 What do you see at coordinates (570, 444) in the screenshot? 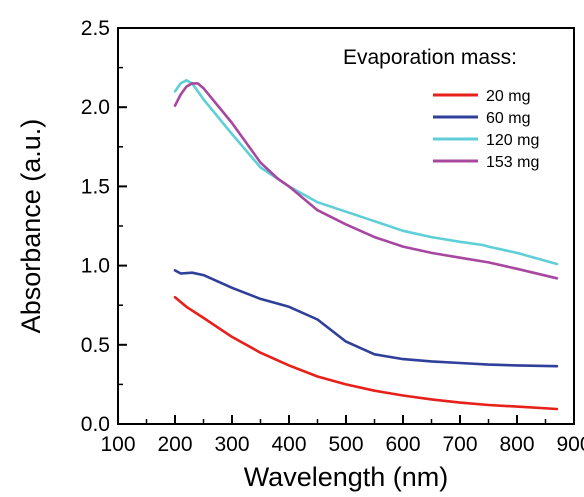
I see `x-tick-label: 900` at bounding box center [570, 444].